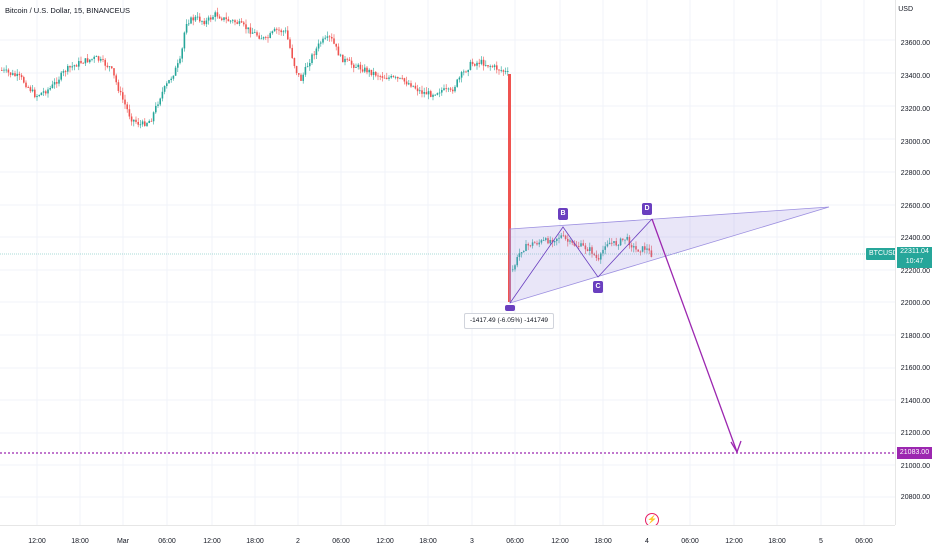  I want to click on symbol-title: Bitcoin / U.S. Dollar, 15, BINANCEUS, so click(68, 10).